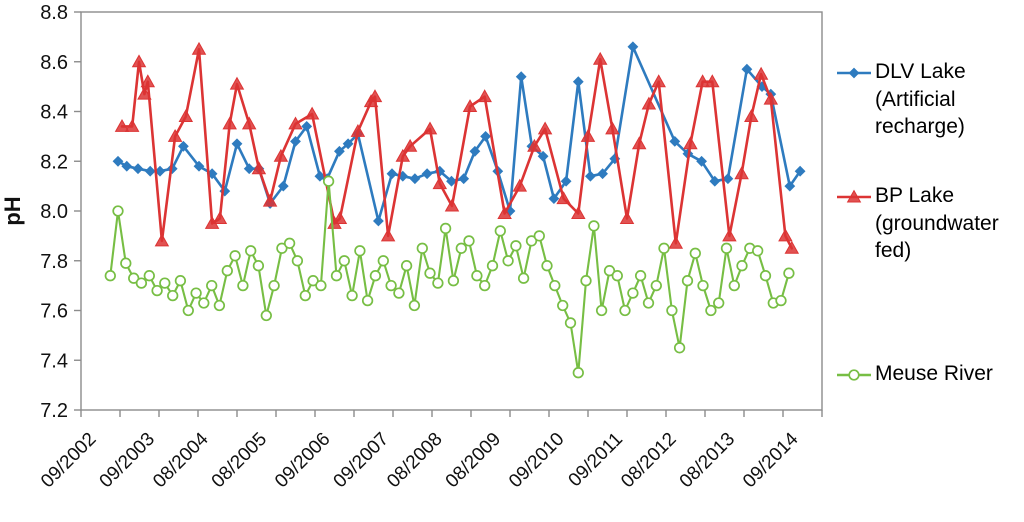 The height and width of the screenshot is (522, 1024). I want to click on y-tick-label: 8.0, so click(54, 212).